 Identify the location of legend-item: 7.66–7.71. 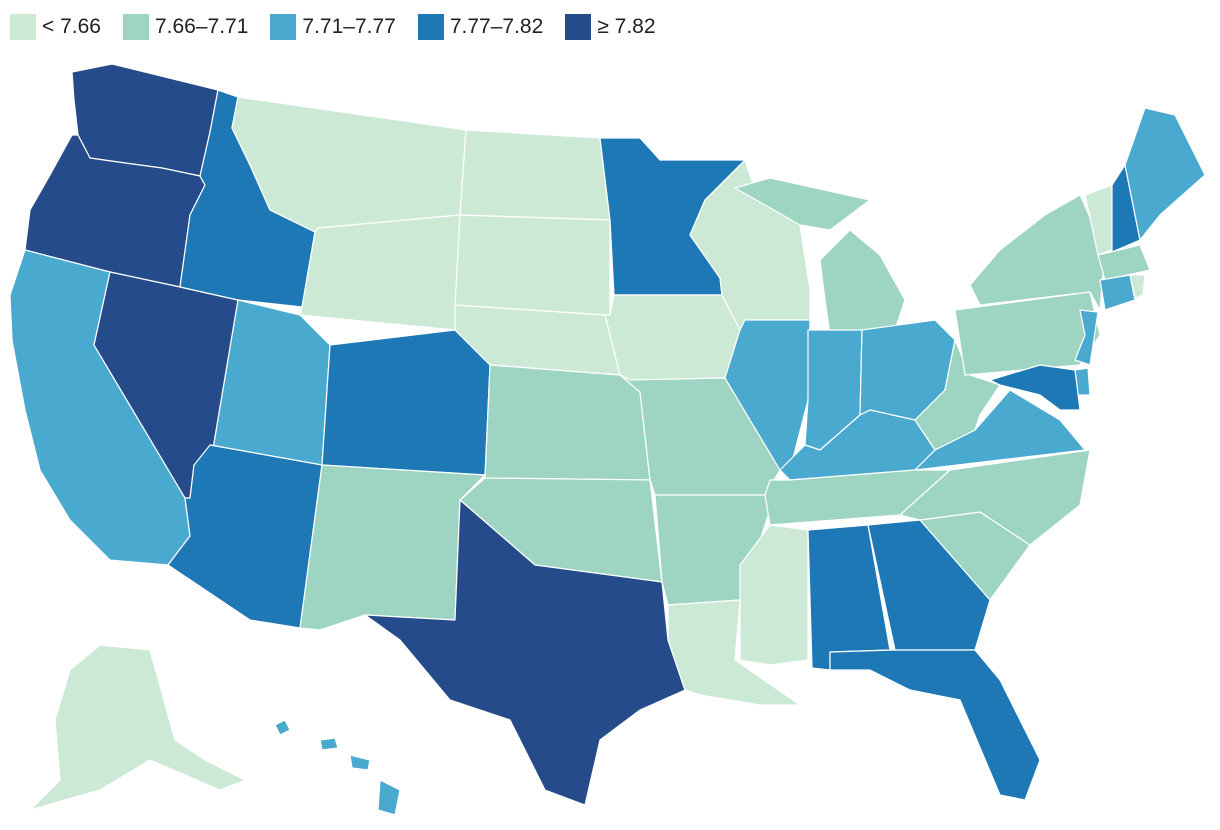
(185, 27).